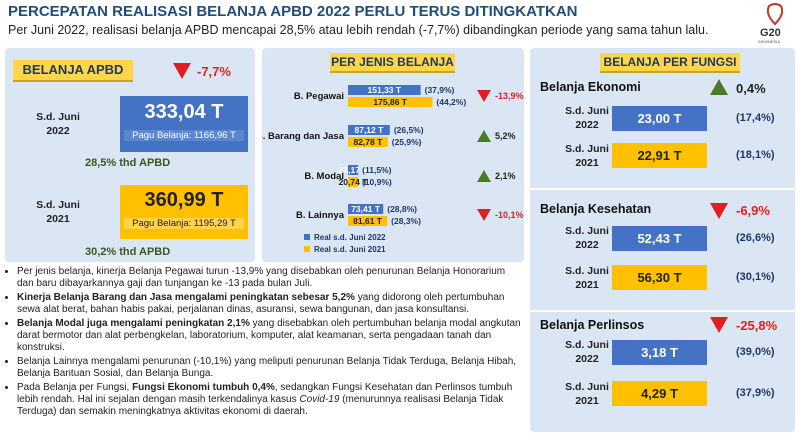  Describe the element at coordinates (770, 33) in the screenshot. I see `logo-text: G20` at that location.